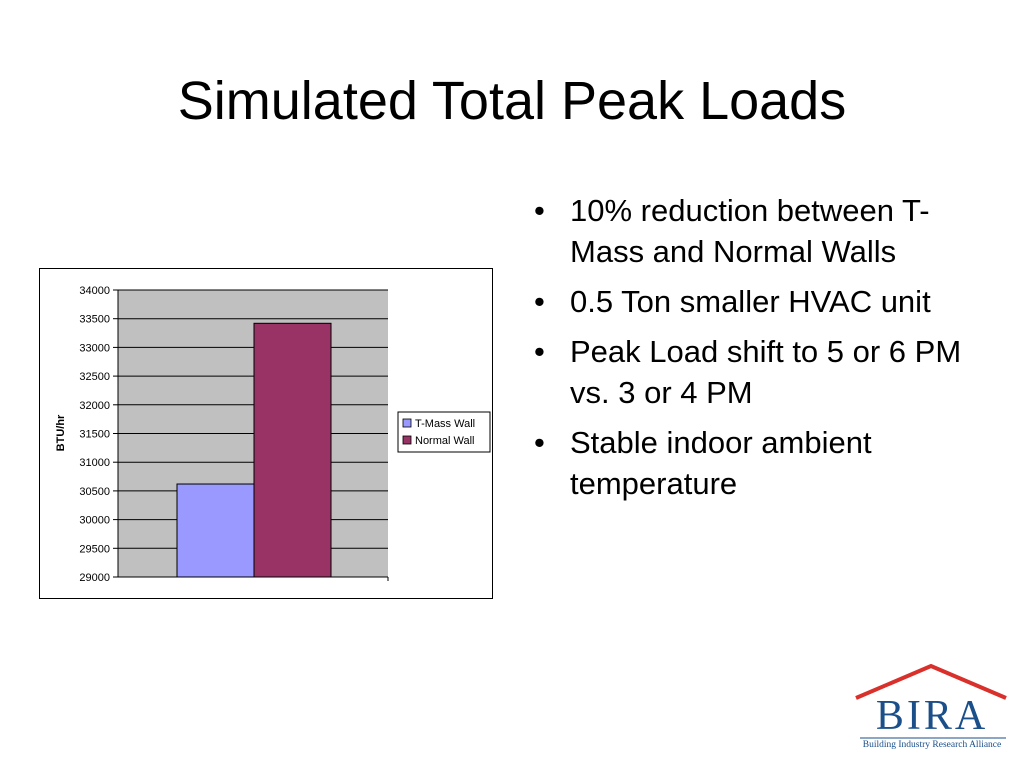 This screenshot has height=768, width=1024. Describe the element at coordinates (750, 301) in the screenshot. I see `bullet-text: 0.5 Ton smaller HVAC unit` at that location.